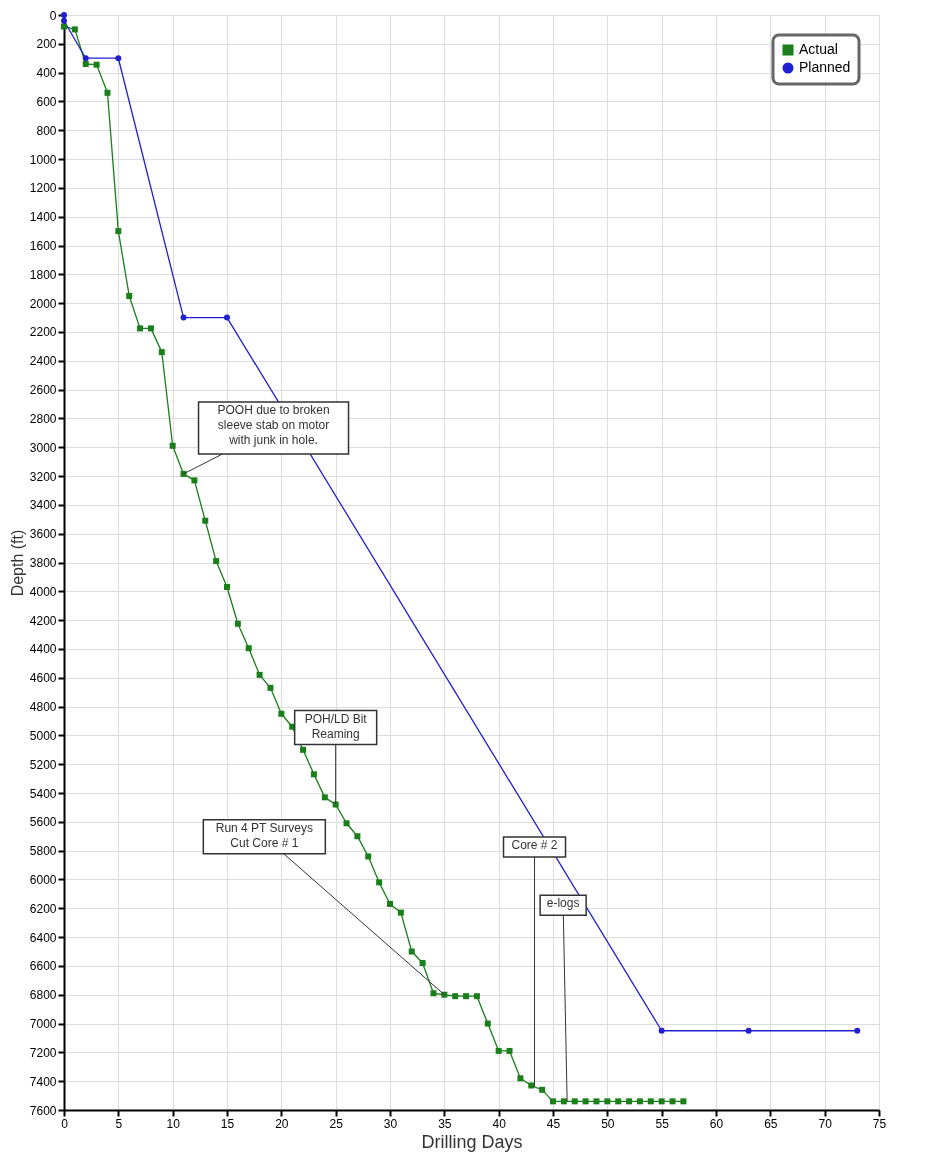  I want to click on y-tick-label: 600, so click(46, 101).